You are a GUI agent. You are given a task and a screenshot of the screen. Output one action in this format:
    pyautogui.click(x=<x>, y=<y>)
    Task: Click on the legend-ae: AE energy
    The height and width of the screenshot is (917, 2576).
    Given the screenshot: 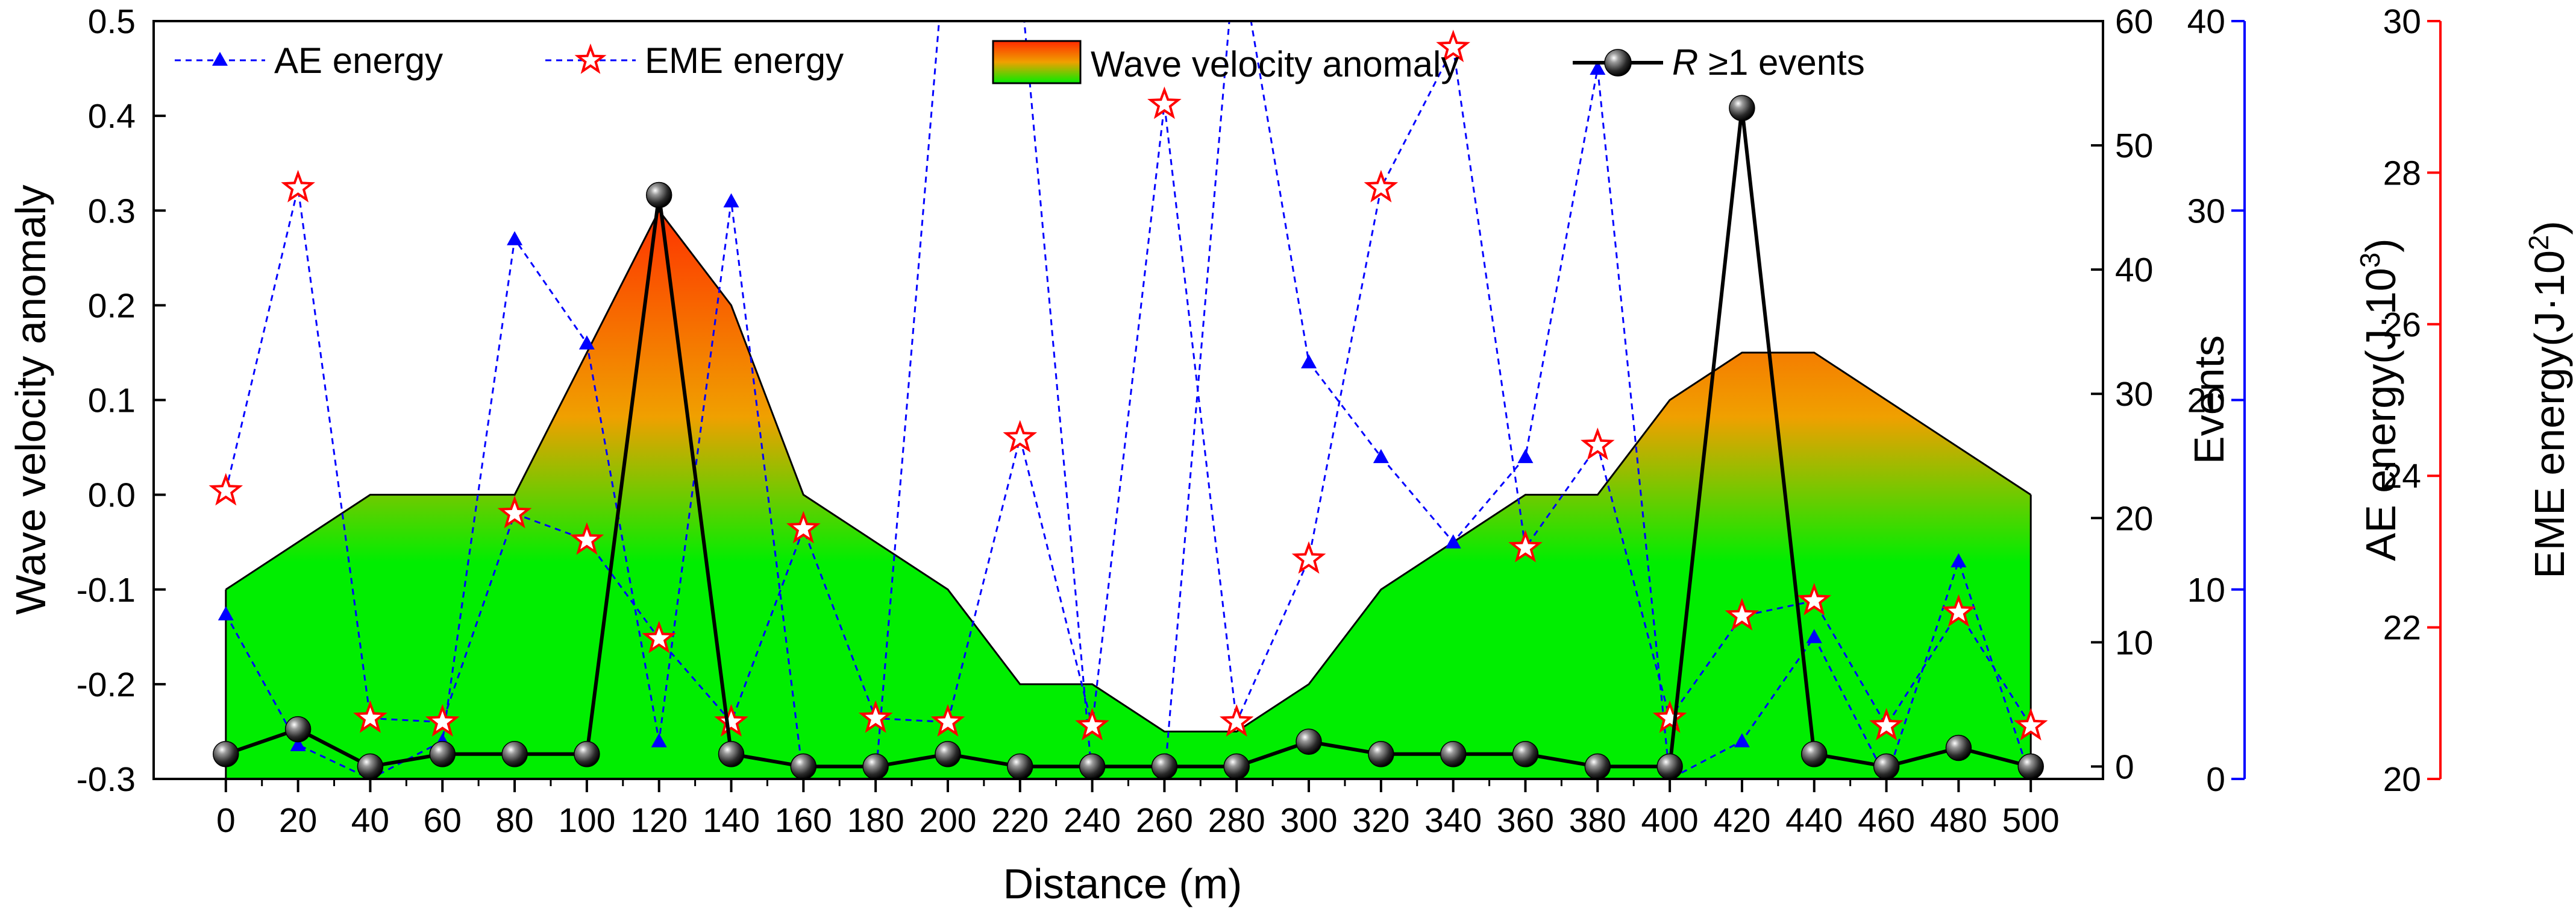 What is the action you would take?
    pyautogui.click(x=309, y=60)
    